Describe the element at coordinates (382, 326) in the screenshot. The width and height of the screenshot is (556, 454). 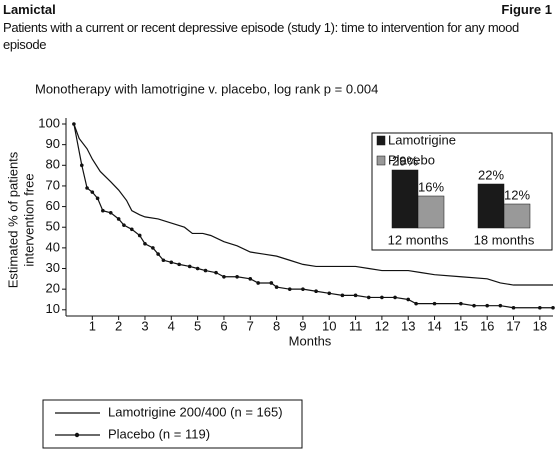
I see `x-tick-label: 12` at that location.